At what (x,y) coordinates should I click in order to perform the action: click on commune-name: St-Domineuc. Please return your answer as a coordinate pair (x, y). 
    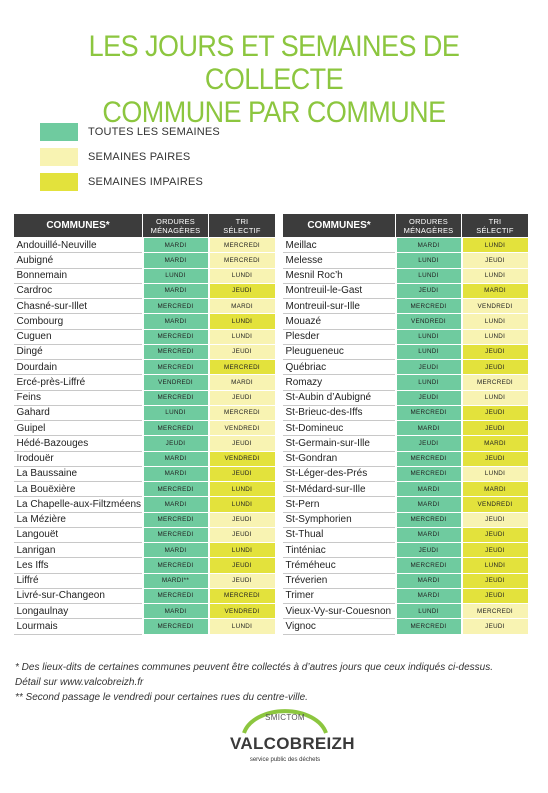
    Looking at the image, I should click on (339, 428).